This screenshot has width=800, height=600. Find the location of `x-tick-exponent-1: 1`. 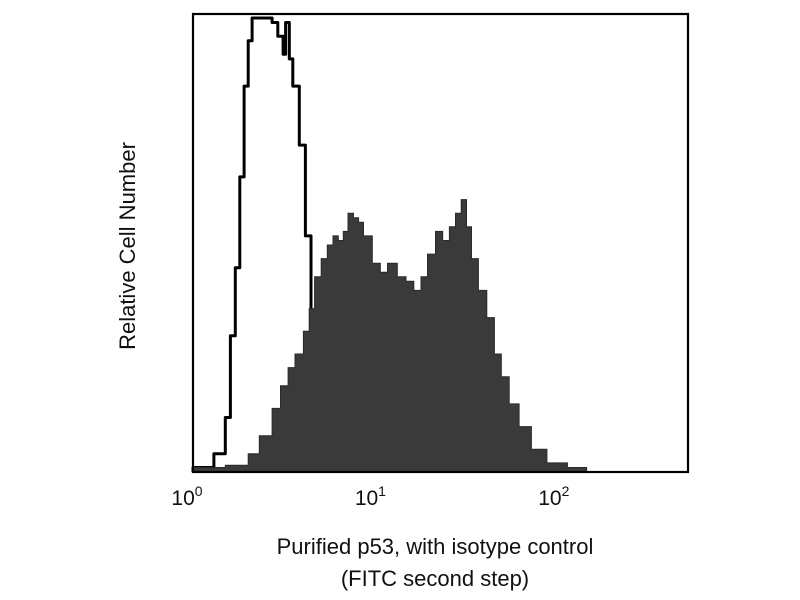

x-tick-exponent-1: 1 is located at coordinates (382, 491).